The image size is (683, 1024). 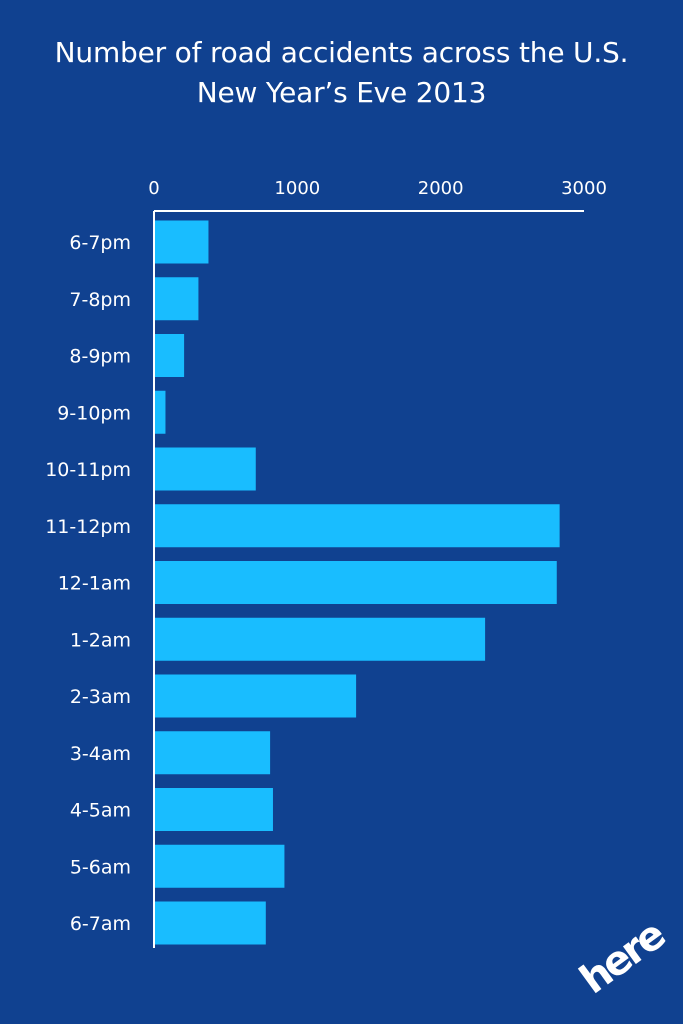 I want to click on y-category-label: 3-4am, so click(x=100, y=754).